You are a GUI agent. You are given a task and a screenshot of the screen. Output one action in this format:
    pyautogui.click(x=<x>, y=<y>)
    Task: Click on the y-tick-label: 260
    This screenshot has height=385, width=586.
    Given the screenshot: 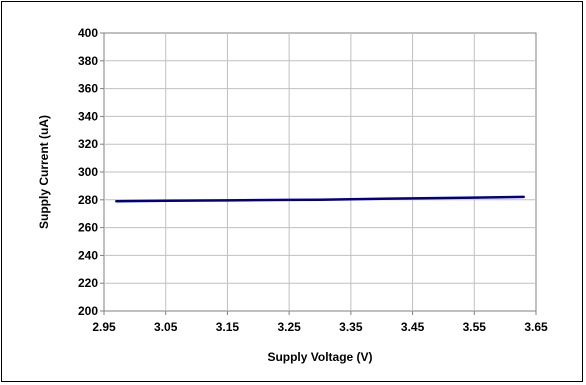 What is the action you would take?
    pyautogui.click(x=88, y=228)
    